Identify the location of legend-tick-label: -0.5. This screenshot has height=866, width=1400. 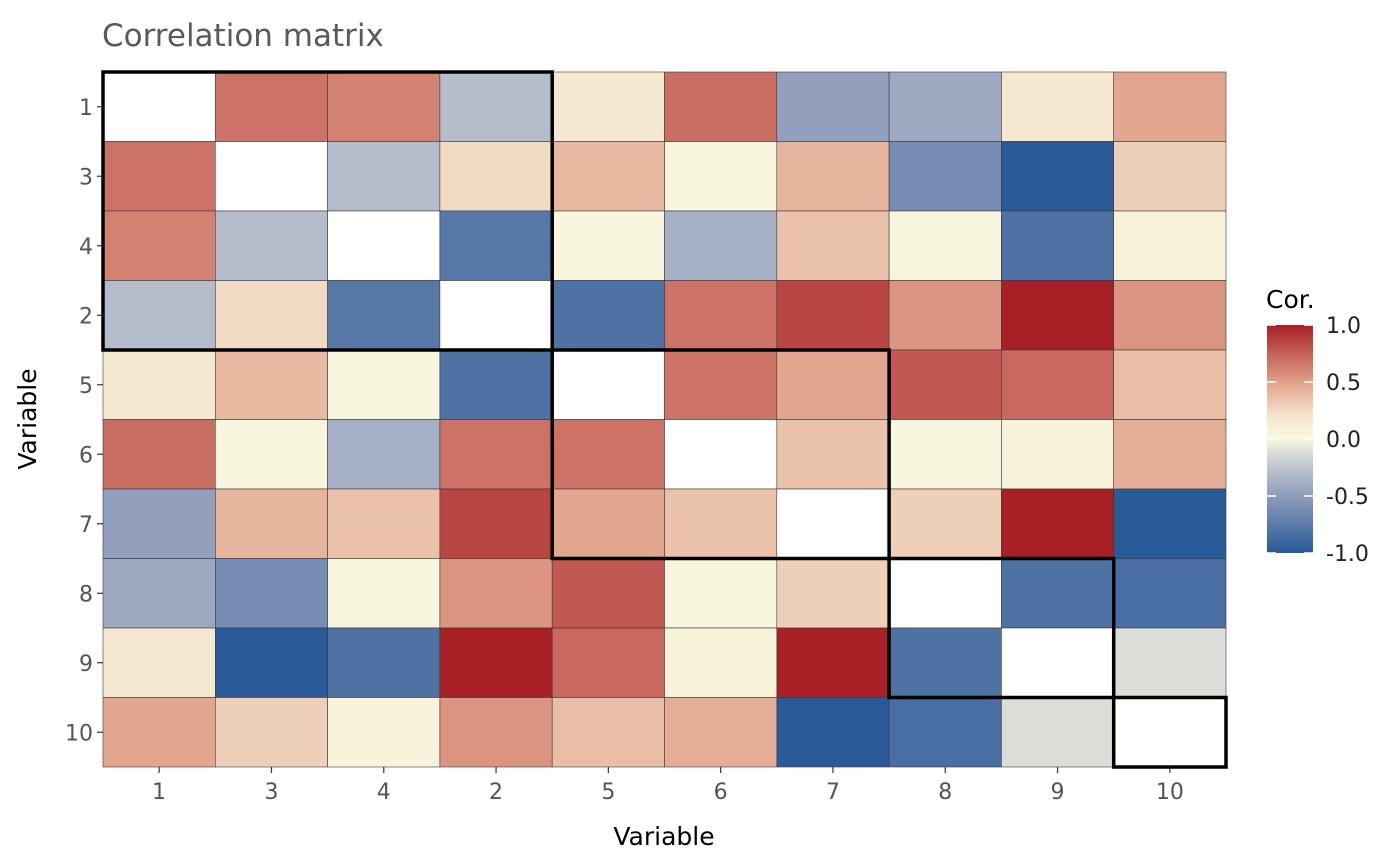
(1347, 497).